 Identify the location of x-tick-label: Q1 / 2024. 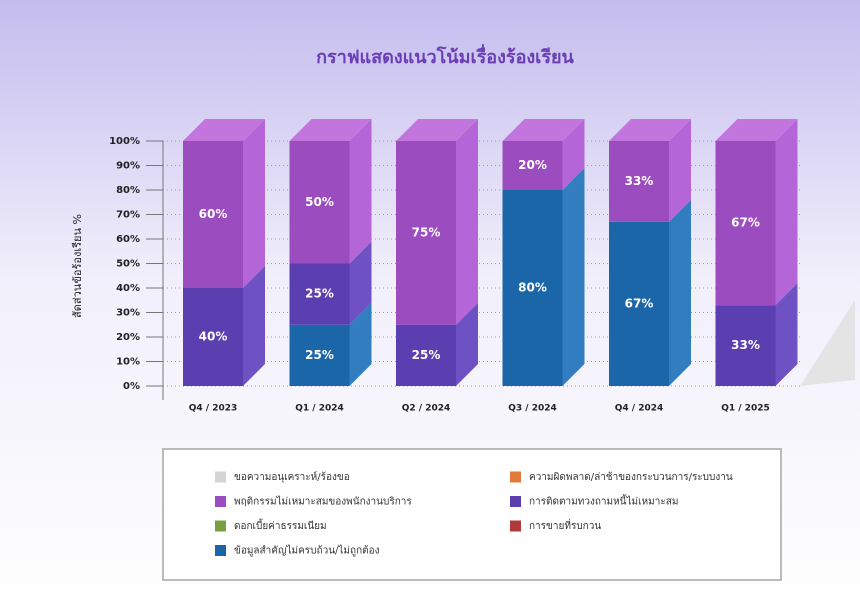
(319, 409).